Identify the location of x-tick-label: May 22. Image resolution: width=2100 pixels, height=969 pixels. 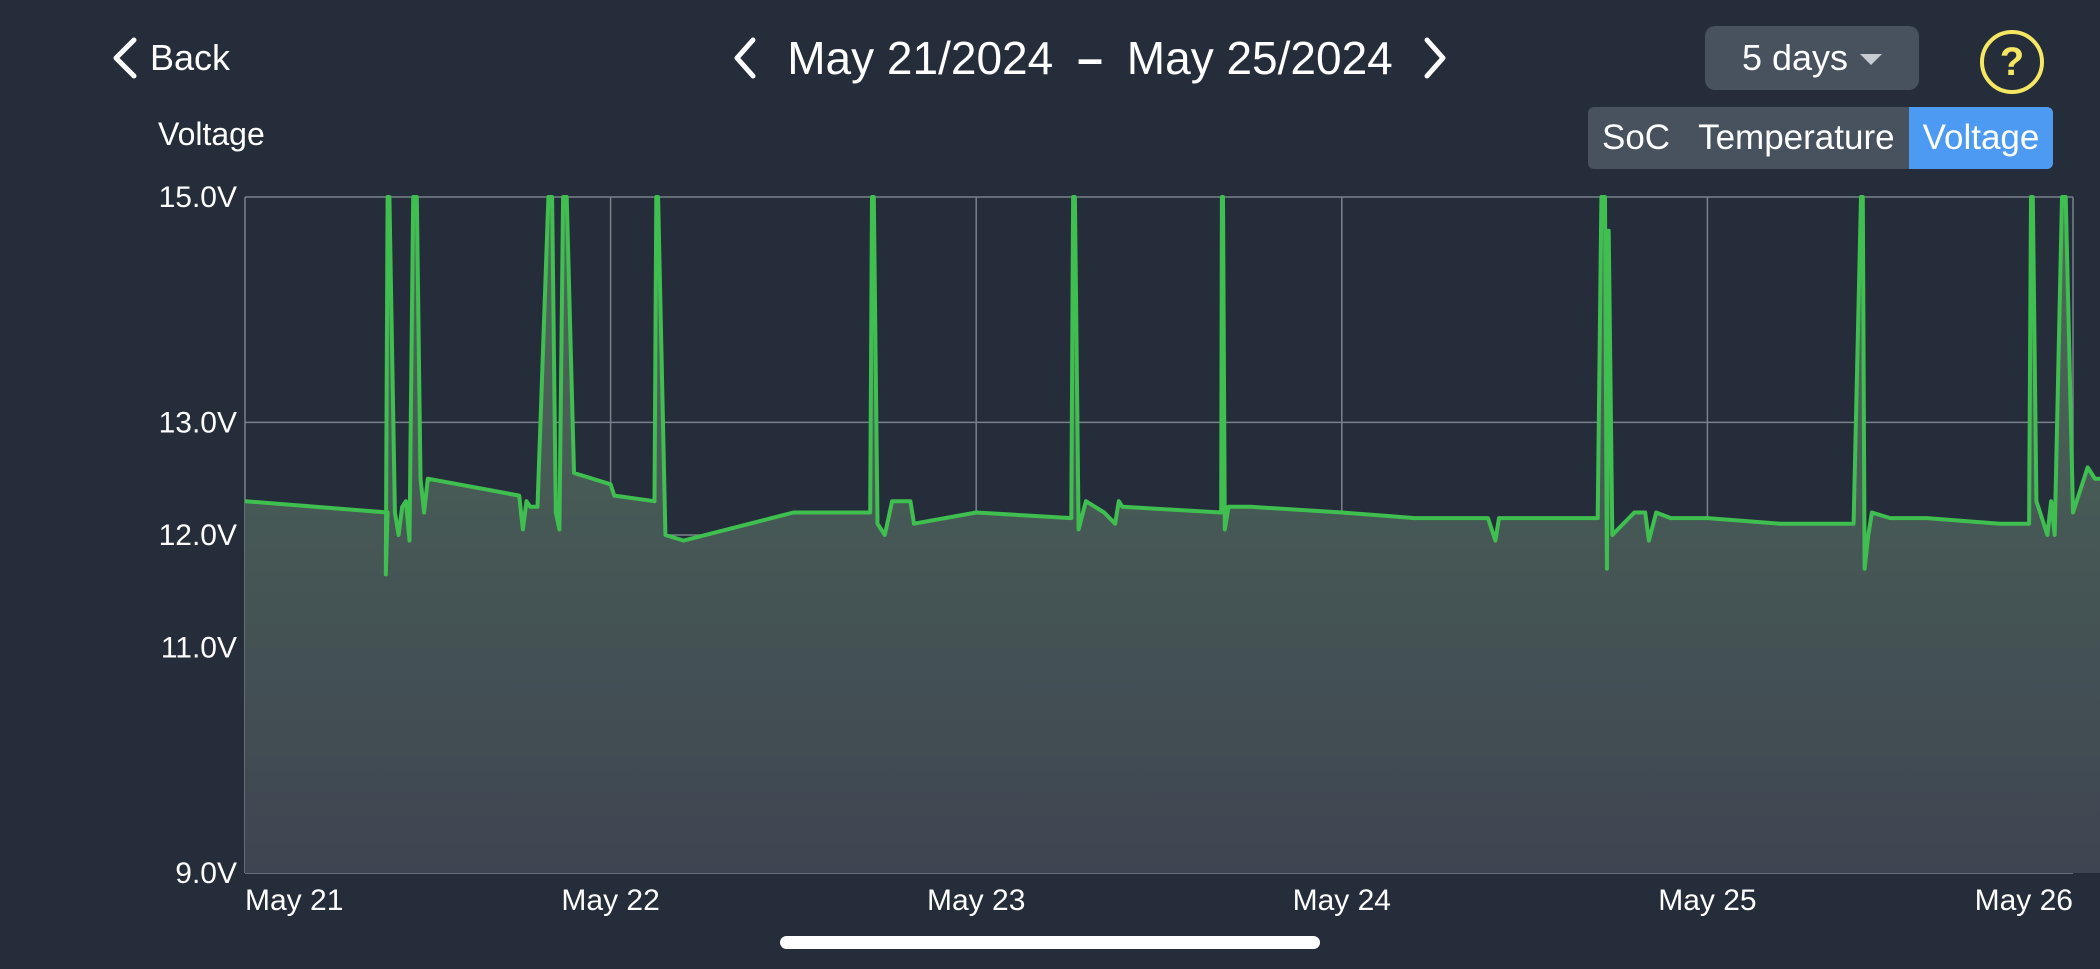
(610, 900).